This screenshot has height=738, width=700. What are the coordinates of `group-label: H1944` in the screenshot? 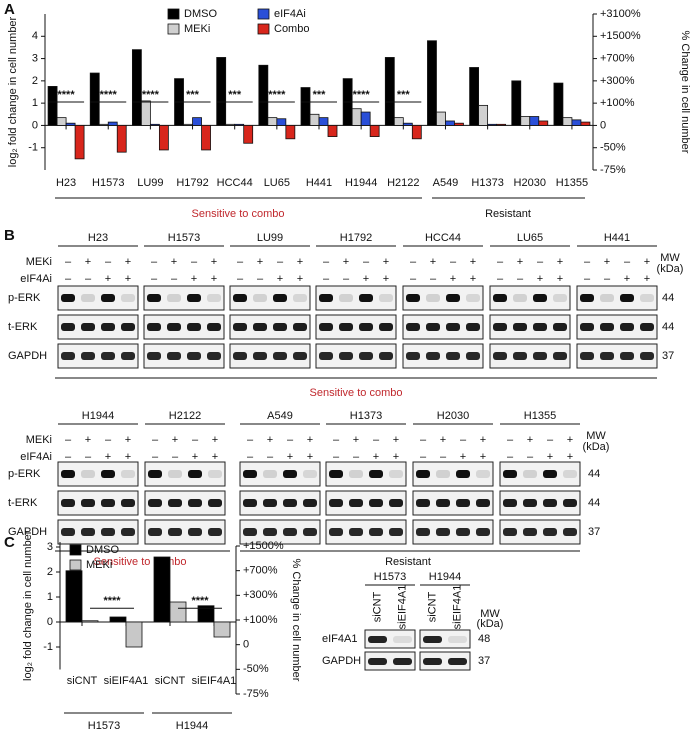 It's located at (192, 726).